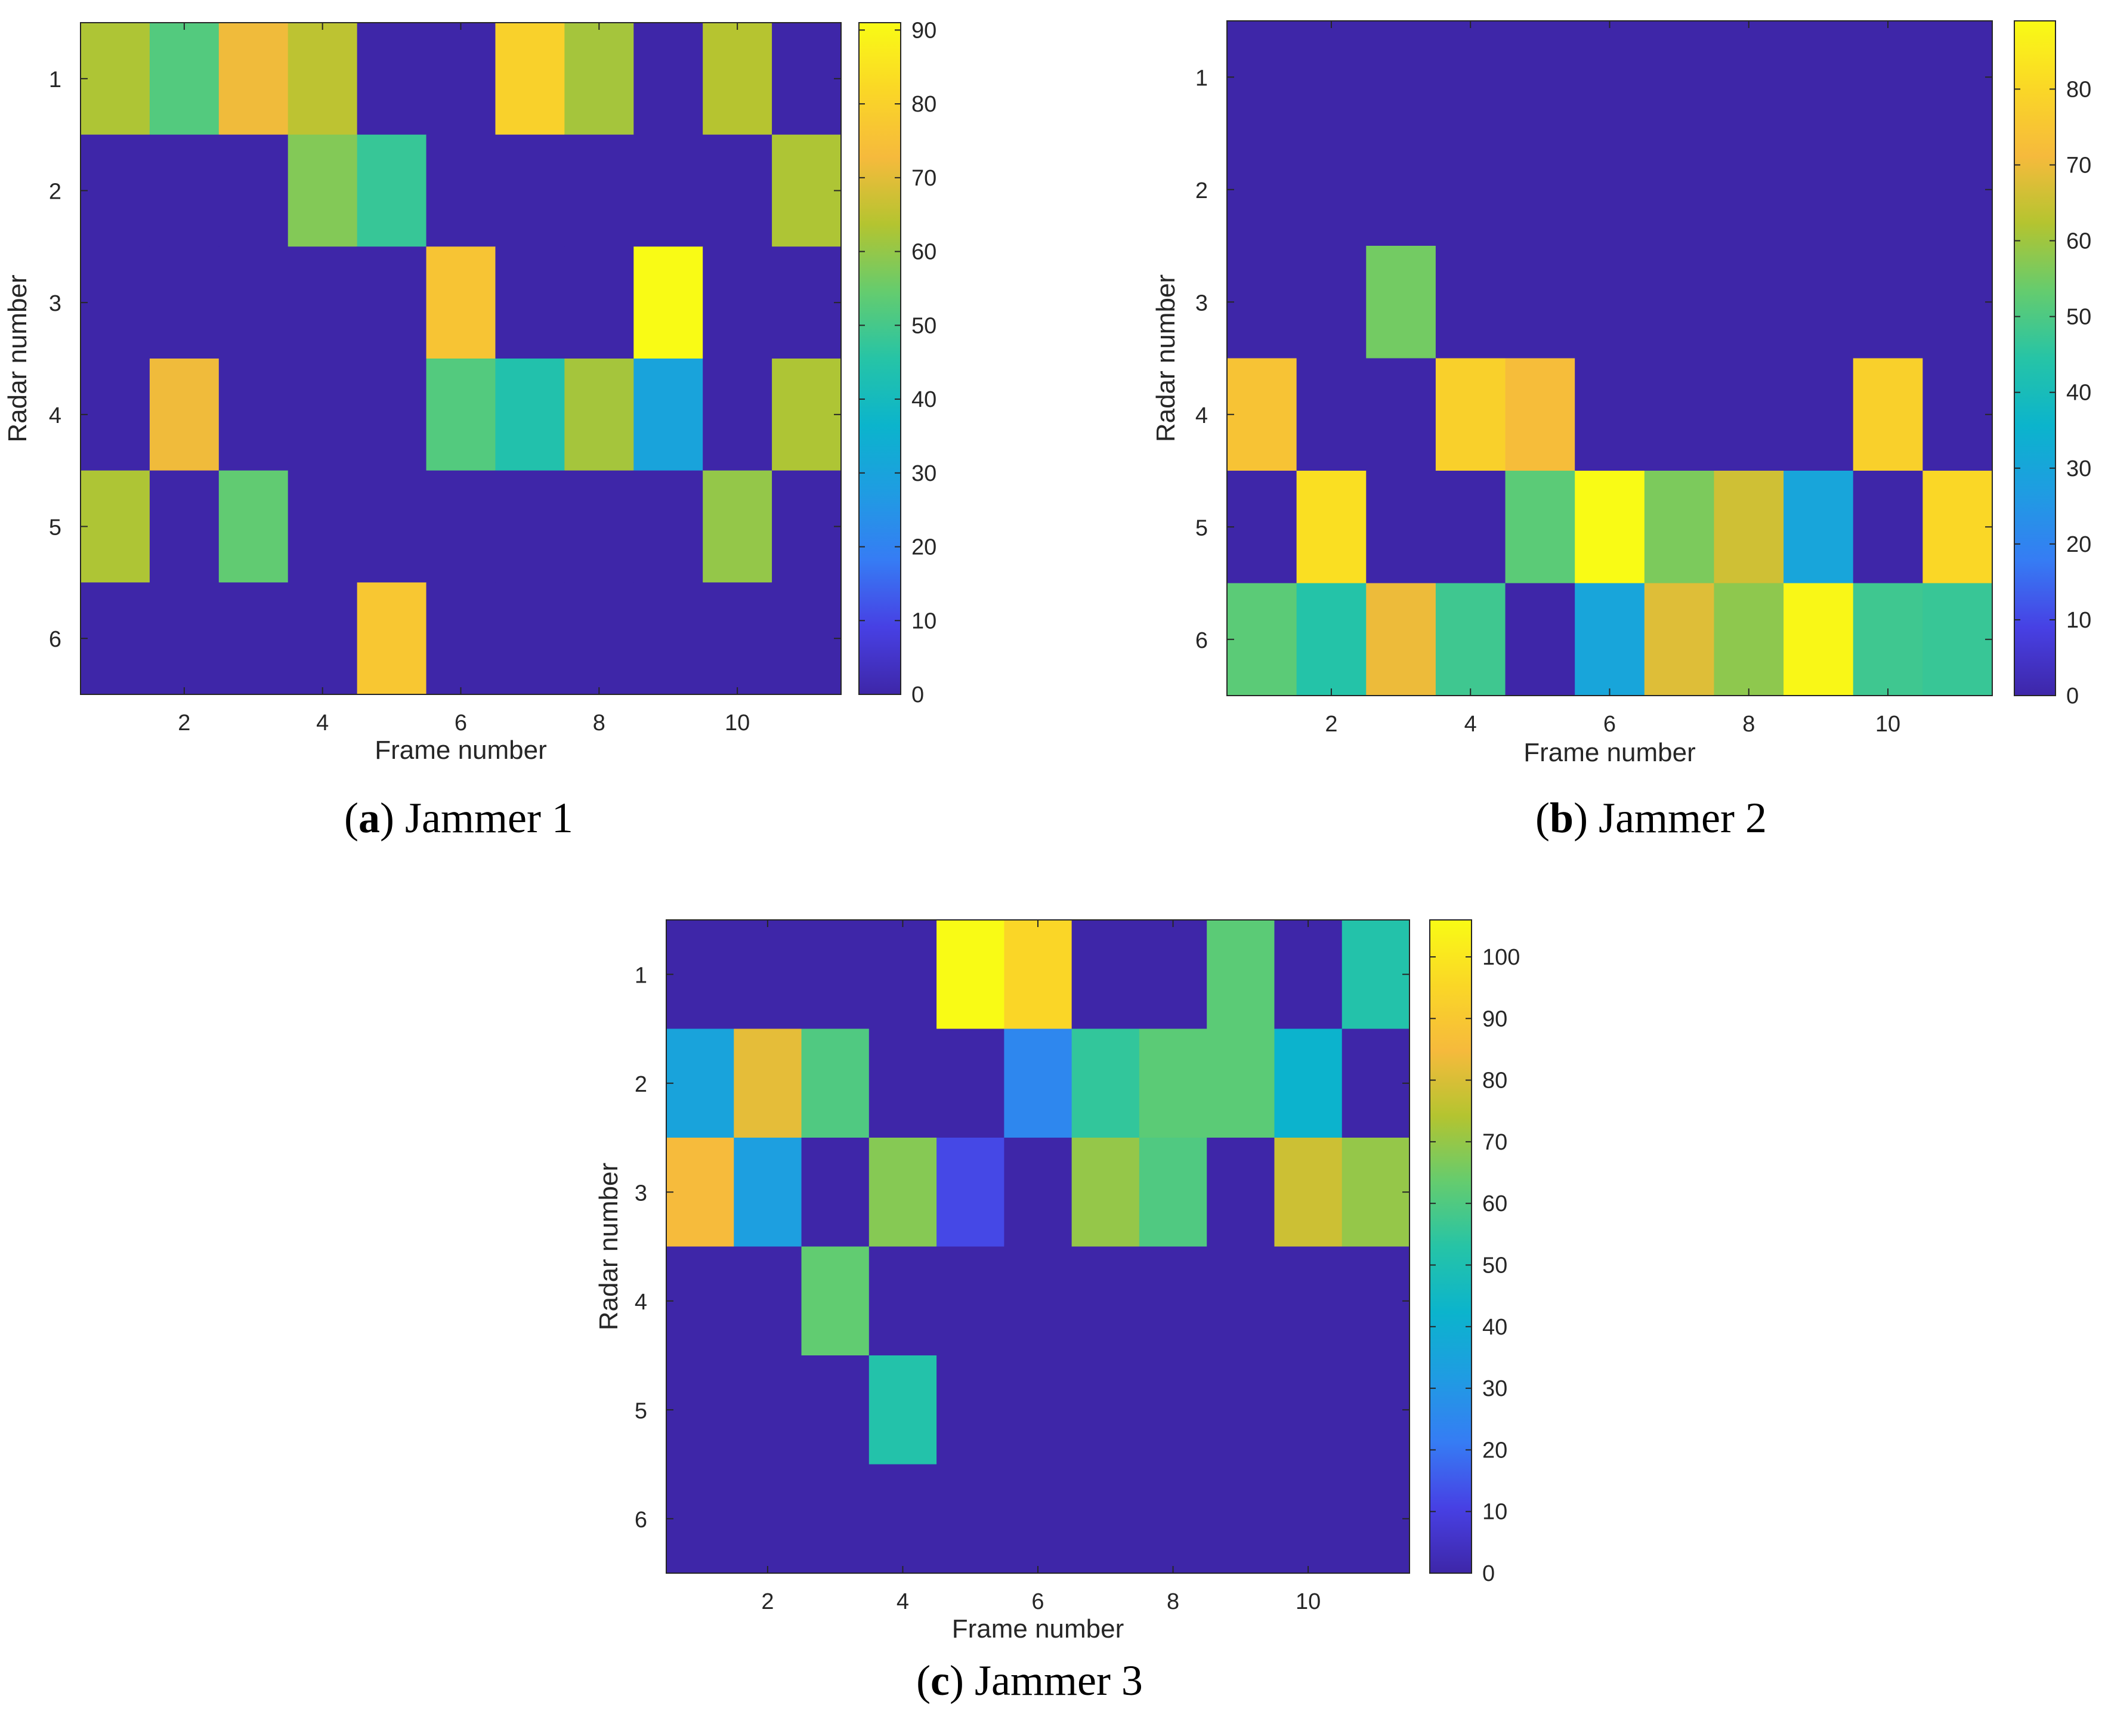 The width and height of the screenshot is (2105, 1736). I want to click on colorbar-tick-label: 40, so click(2078, 393).